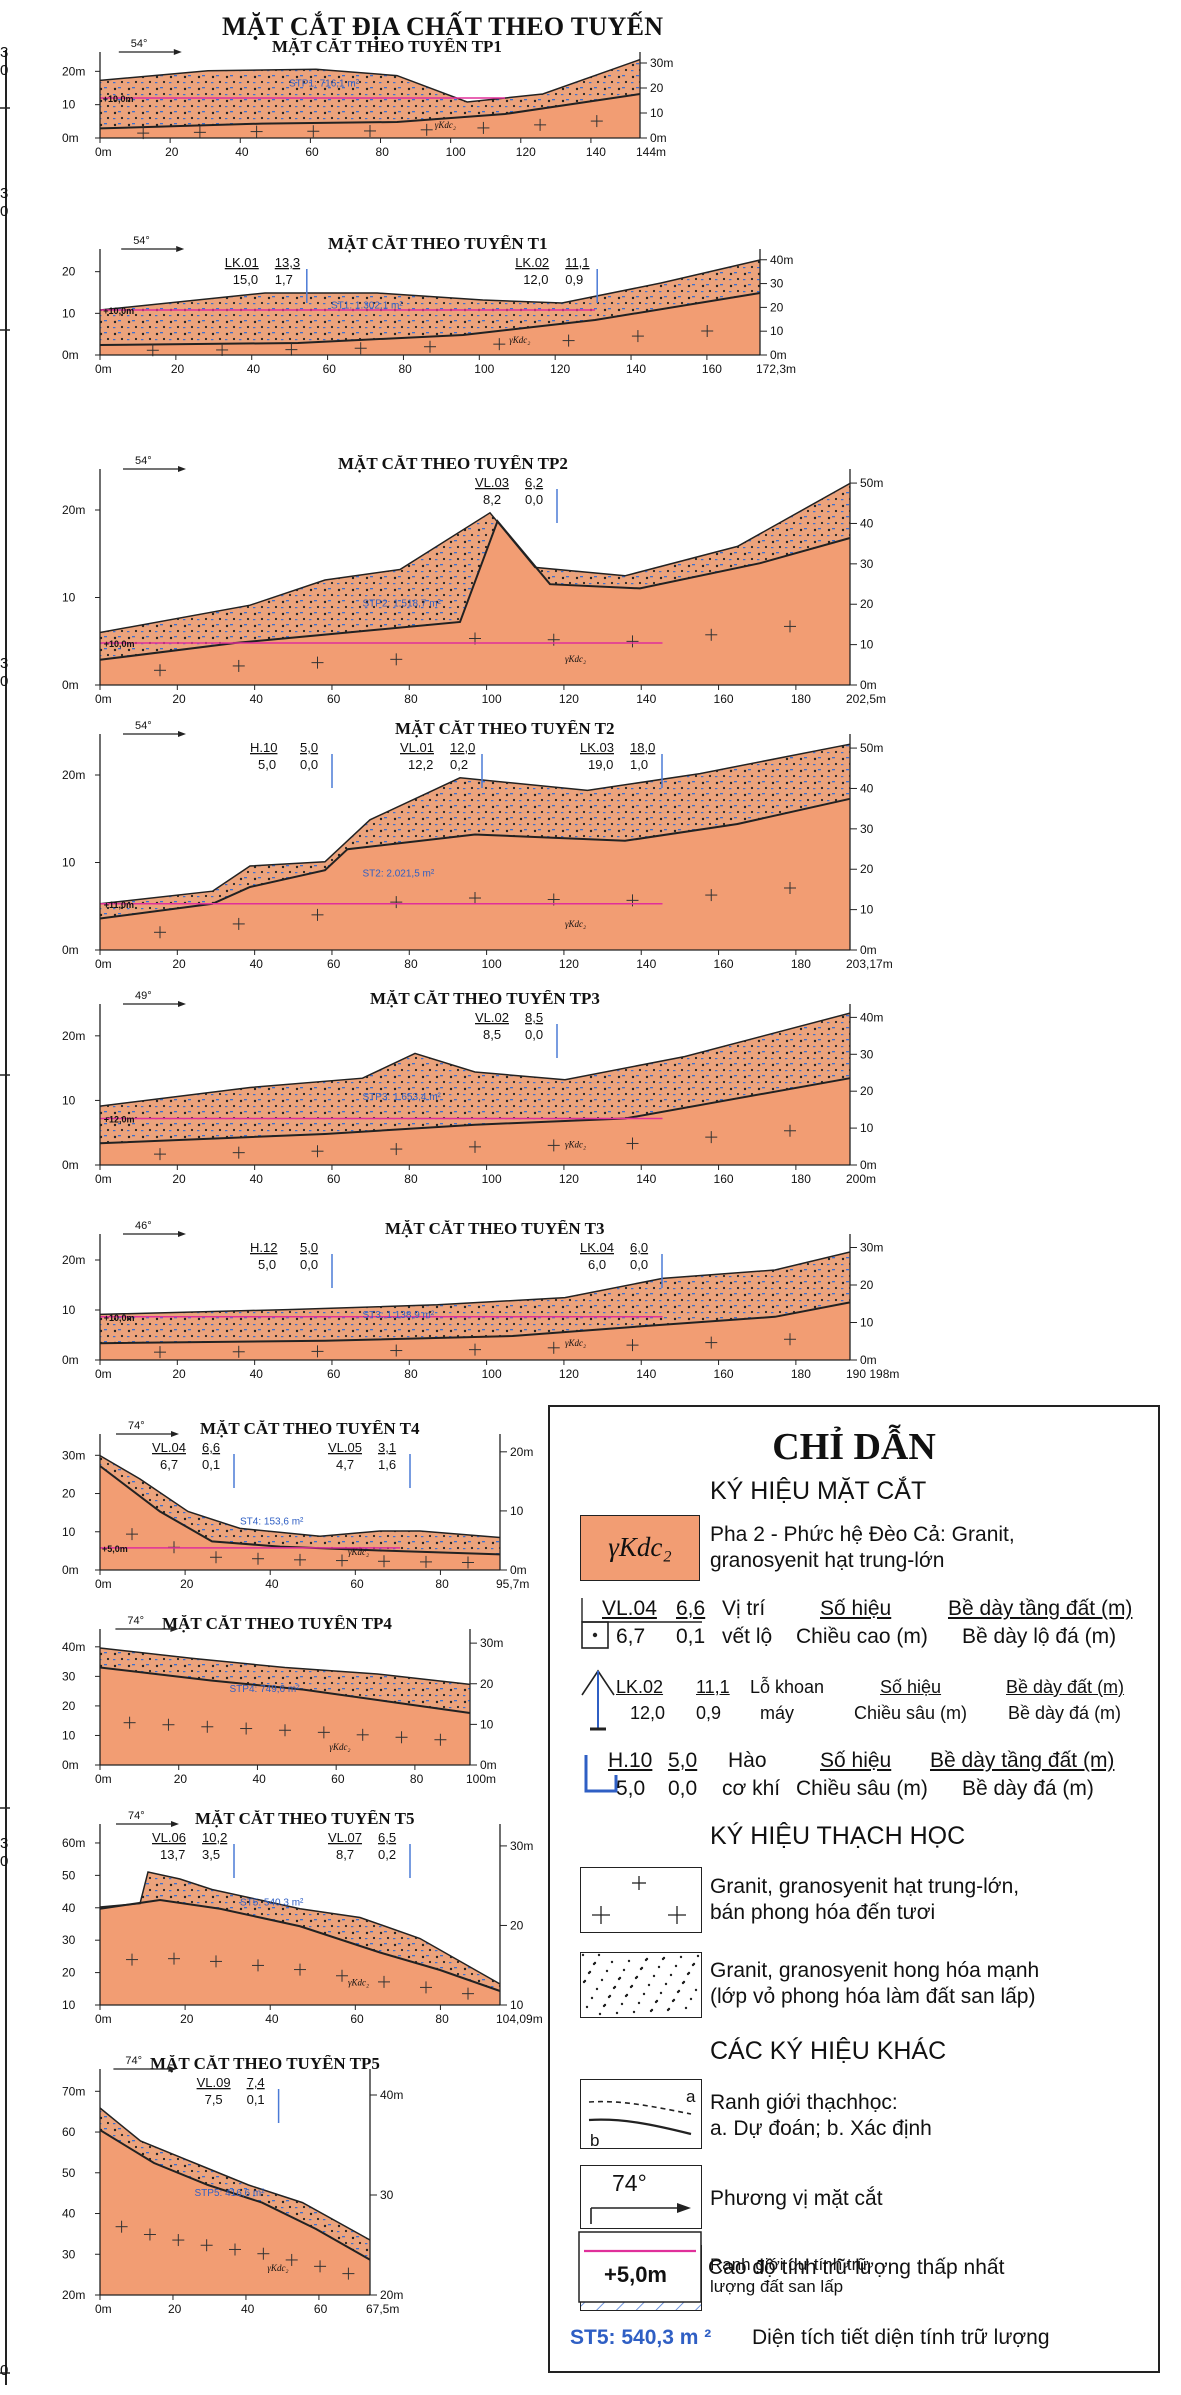 The image size is (1181, 2395). What do you see at coordinates (640, 1548) in the screenshot?
I see `granite-unit-swatch: γKdc₂` at bounding box center [640, 1548].